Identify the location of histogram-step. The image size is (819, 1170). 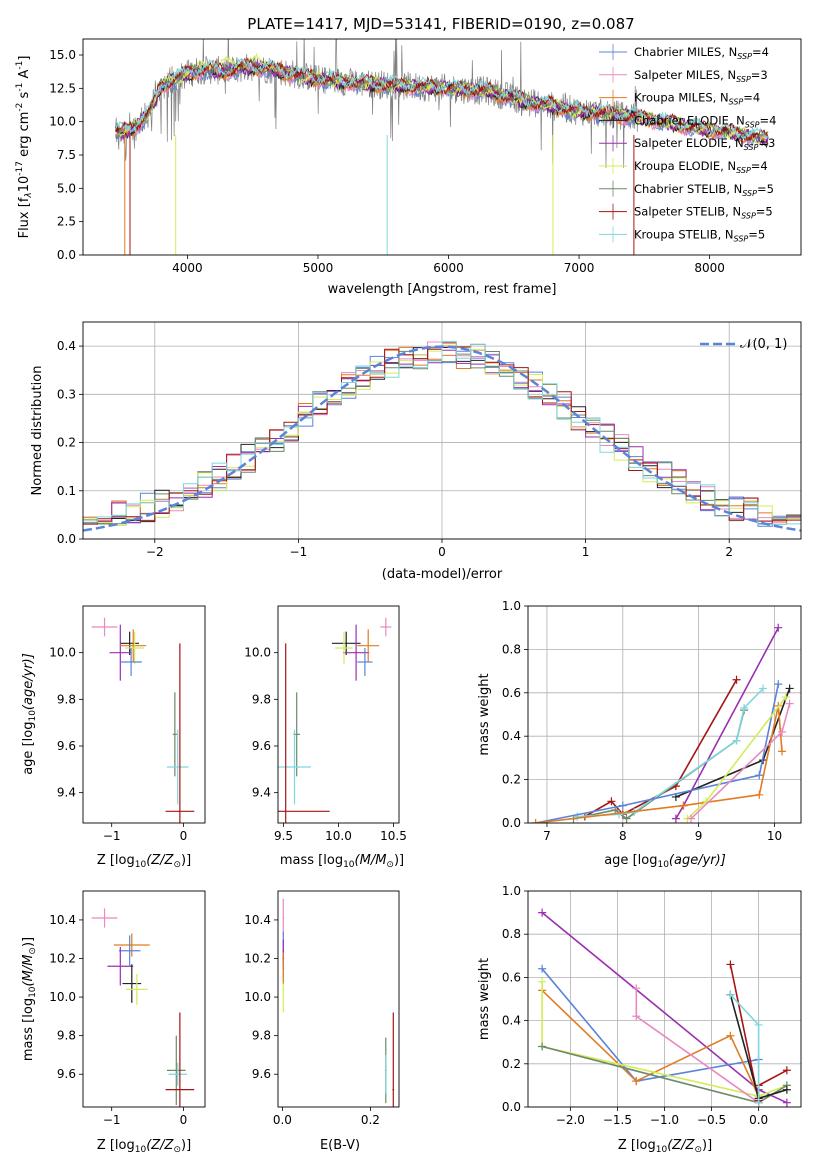
(442, 433).